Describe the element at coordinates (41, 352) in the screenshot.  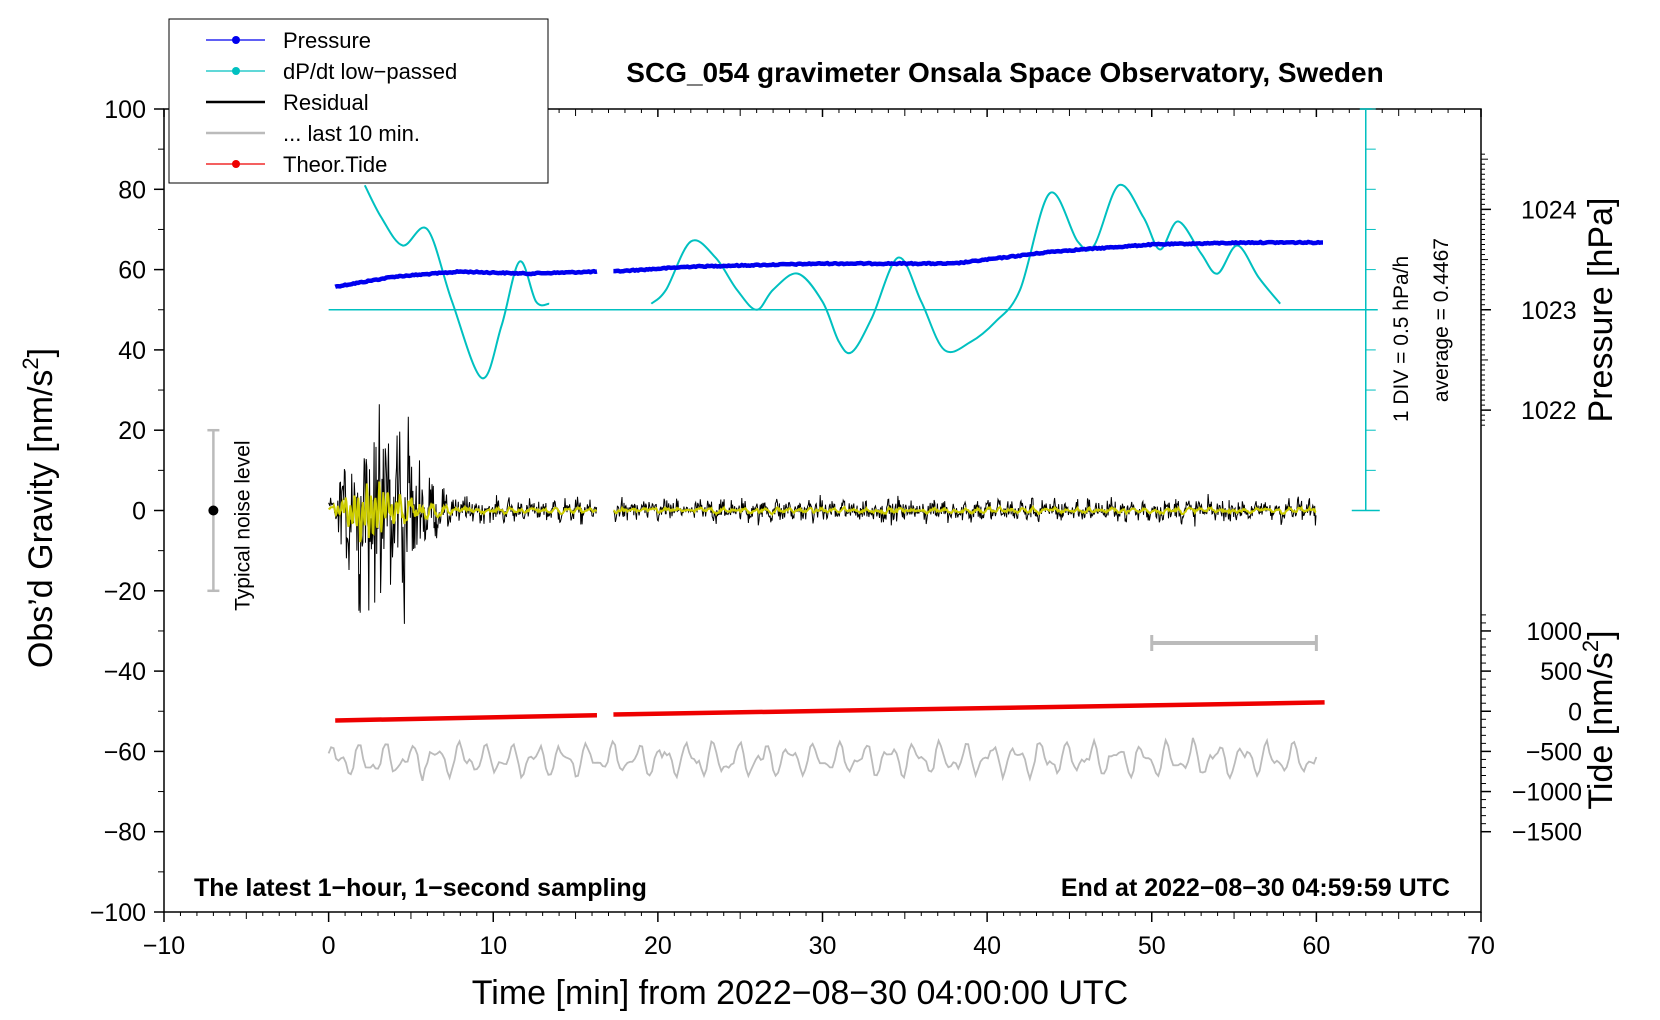
I see `y-axis-title-gravity-close: ]` at that location.